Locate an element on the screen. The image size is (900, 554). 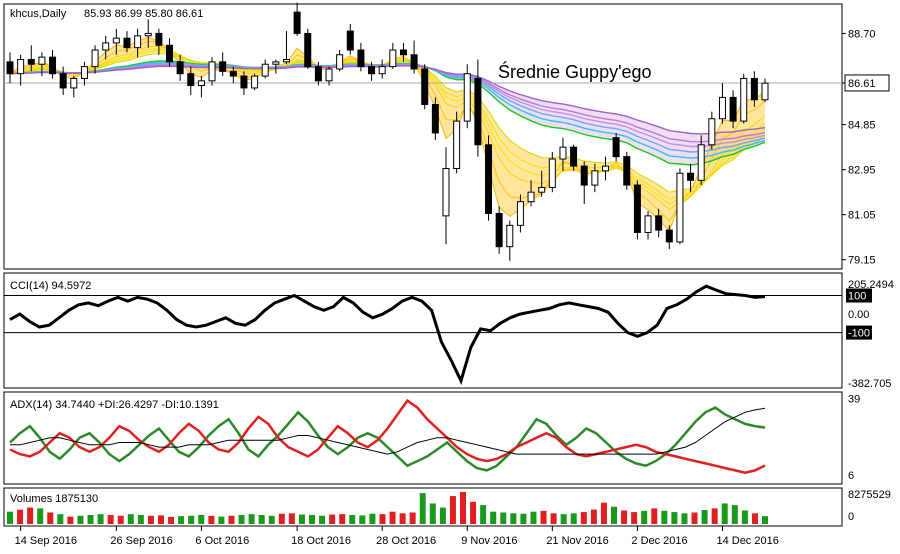
svg-text: 205.2494 is located at coordinates (871, 285).